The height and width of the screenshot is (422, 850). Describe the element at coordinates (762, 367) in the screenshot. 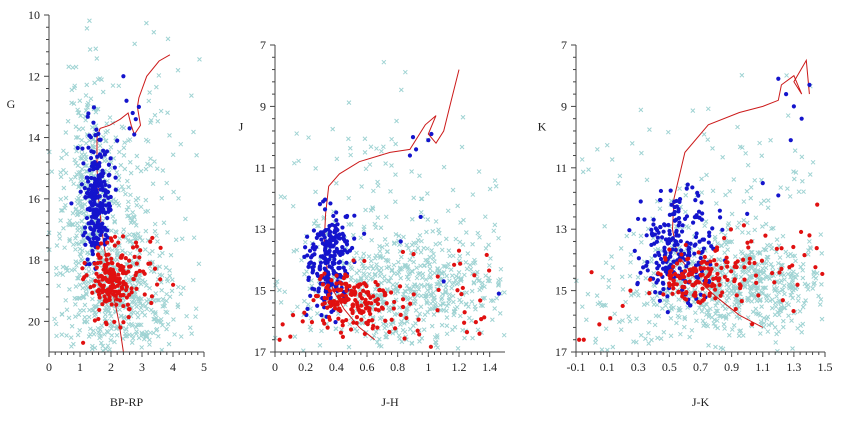

I see `x-tick-label: 1.1` at that location.